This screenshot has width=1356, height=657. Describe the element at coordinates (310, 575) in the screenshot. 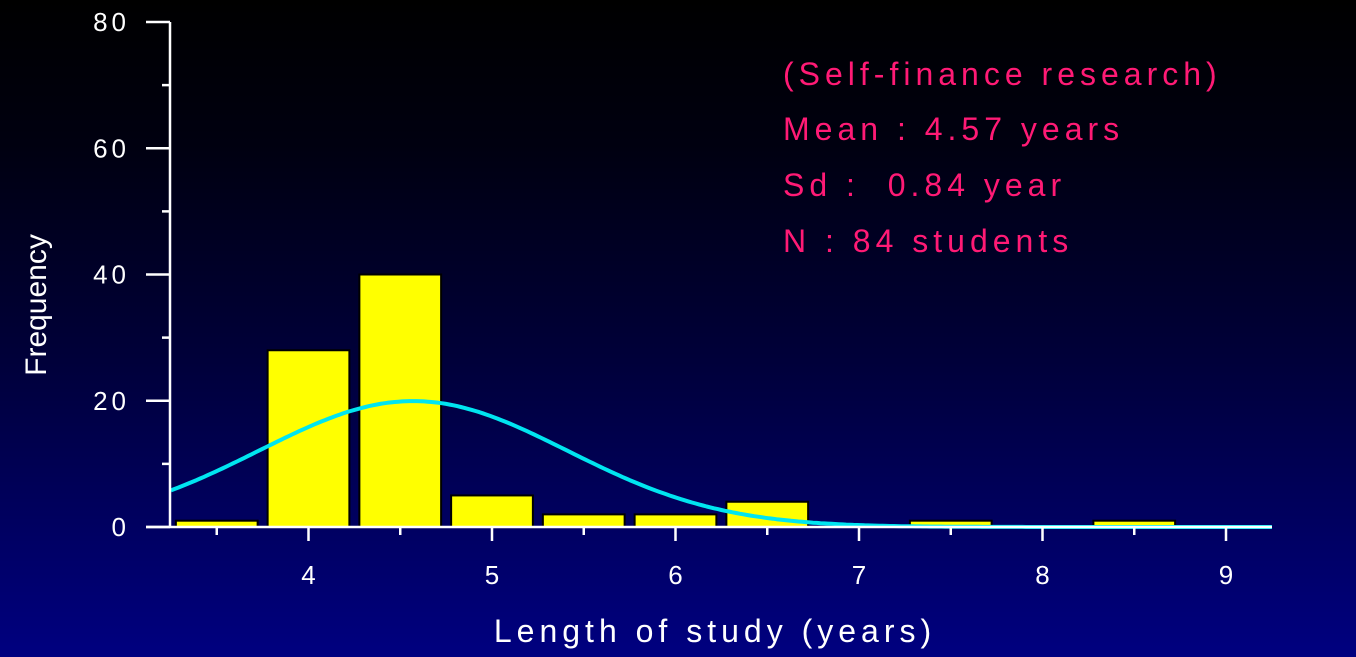

I see `x-tick-label-4: 4` at that location.